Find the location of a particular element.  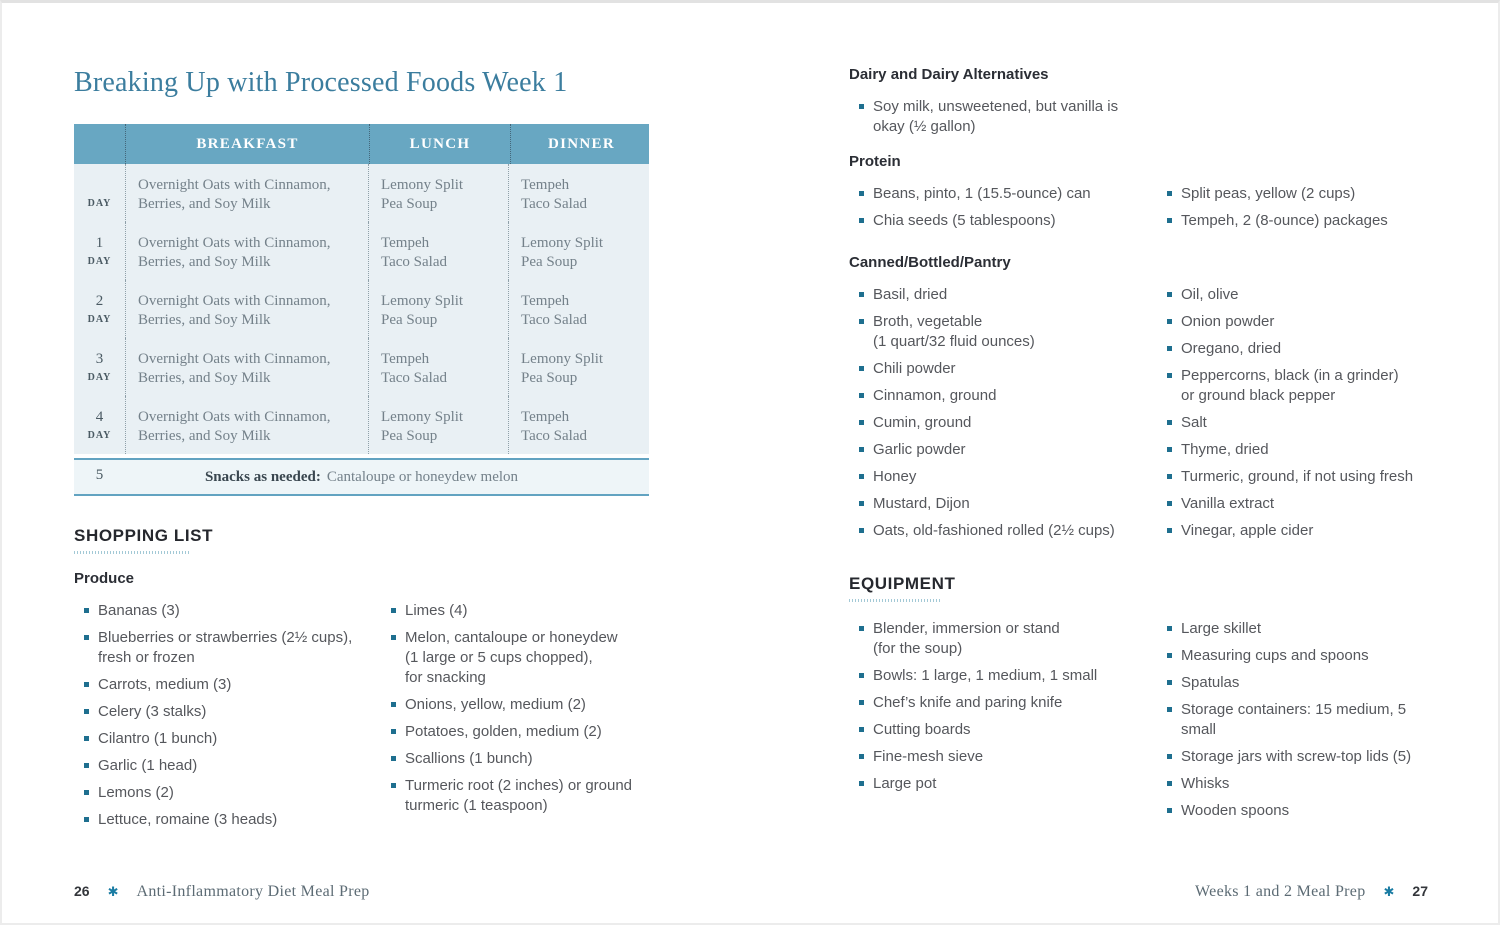

list-item: Scallions (1 bunch) is located at coordinates (515, 759).